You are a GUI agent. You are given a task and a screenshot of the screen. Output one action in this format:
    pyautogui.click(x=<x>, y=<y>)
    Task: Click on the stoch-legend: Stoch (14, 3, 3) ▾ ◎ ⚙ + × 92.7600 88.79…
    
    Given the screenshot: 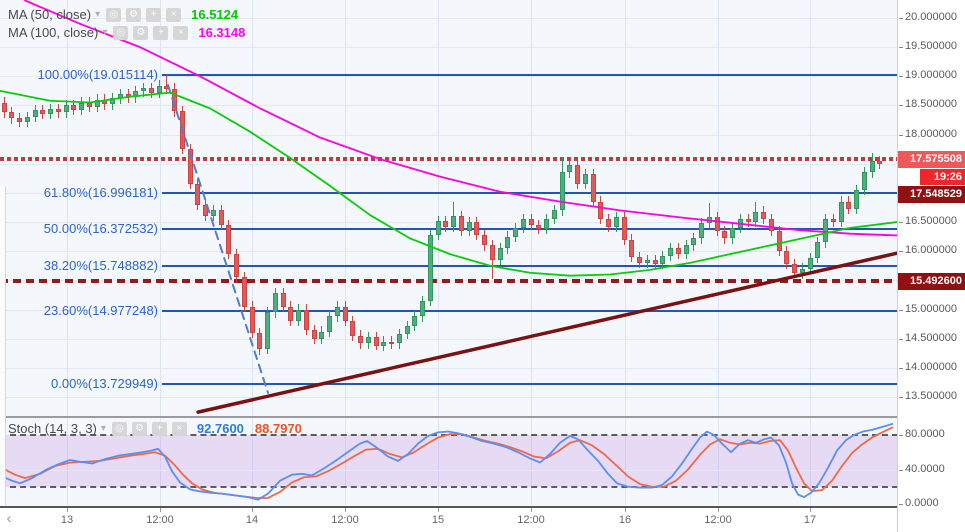 What is the action you would take?
    pyautogui.click(x=155, y=428)
    